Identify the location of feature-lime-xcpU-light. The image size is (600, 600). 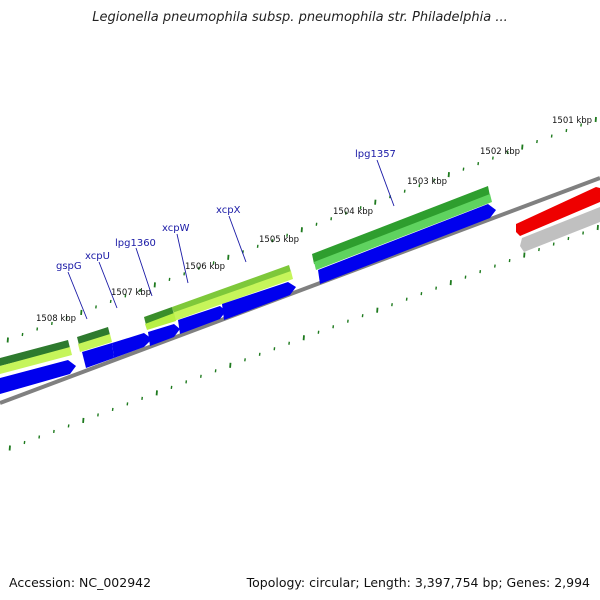
(95, 343).